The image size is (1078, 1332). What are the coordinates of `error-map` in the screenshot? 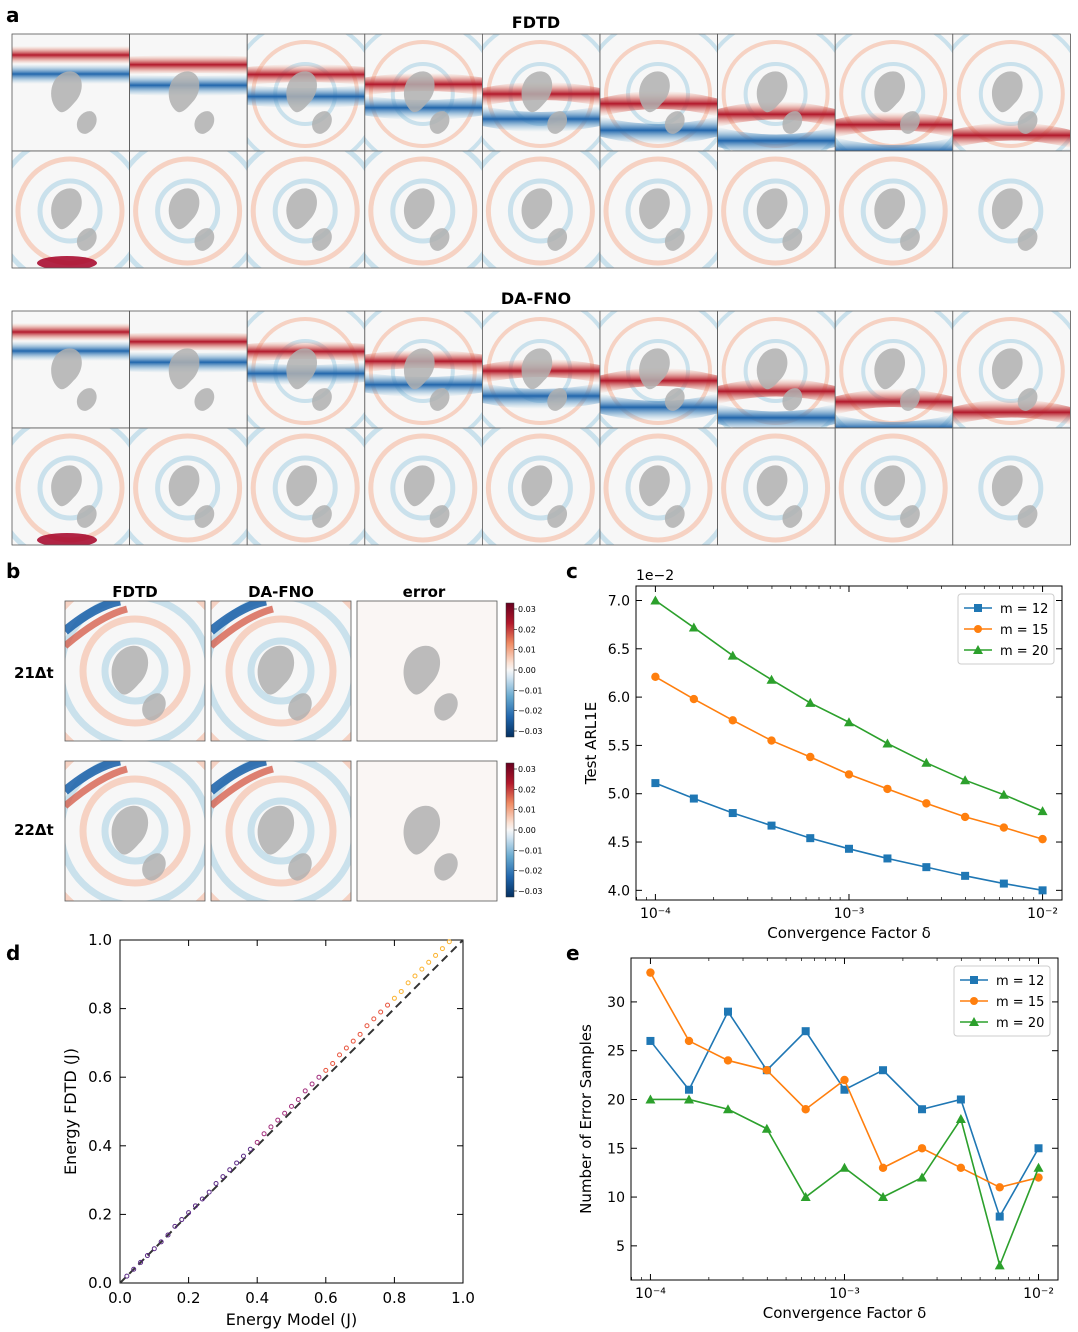 It's located at (427, 671).